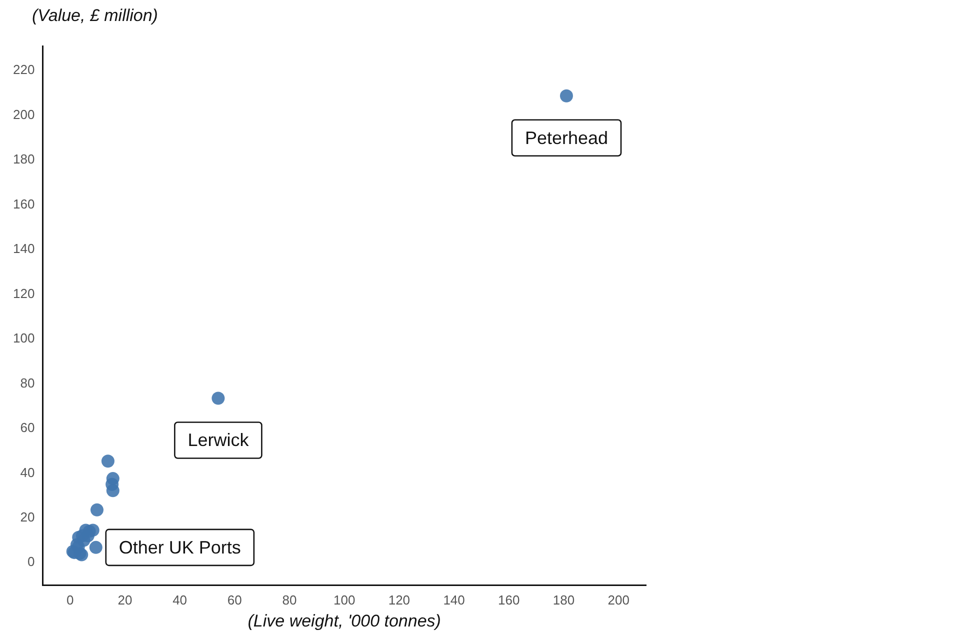  I want to click on y-tick-label: 180, so click(23, 159).